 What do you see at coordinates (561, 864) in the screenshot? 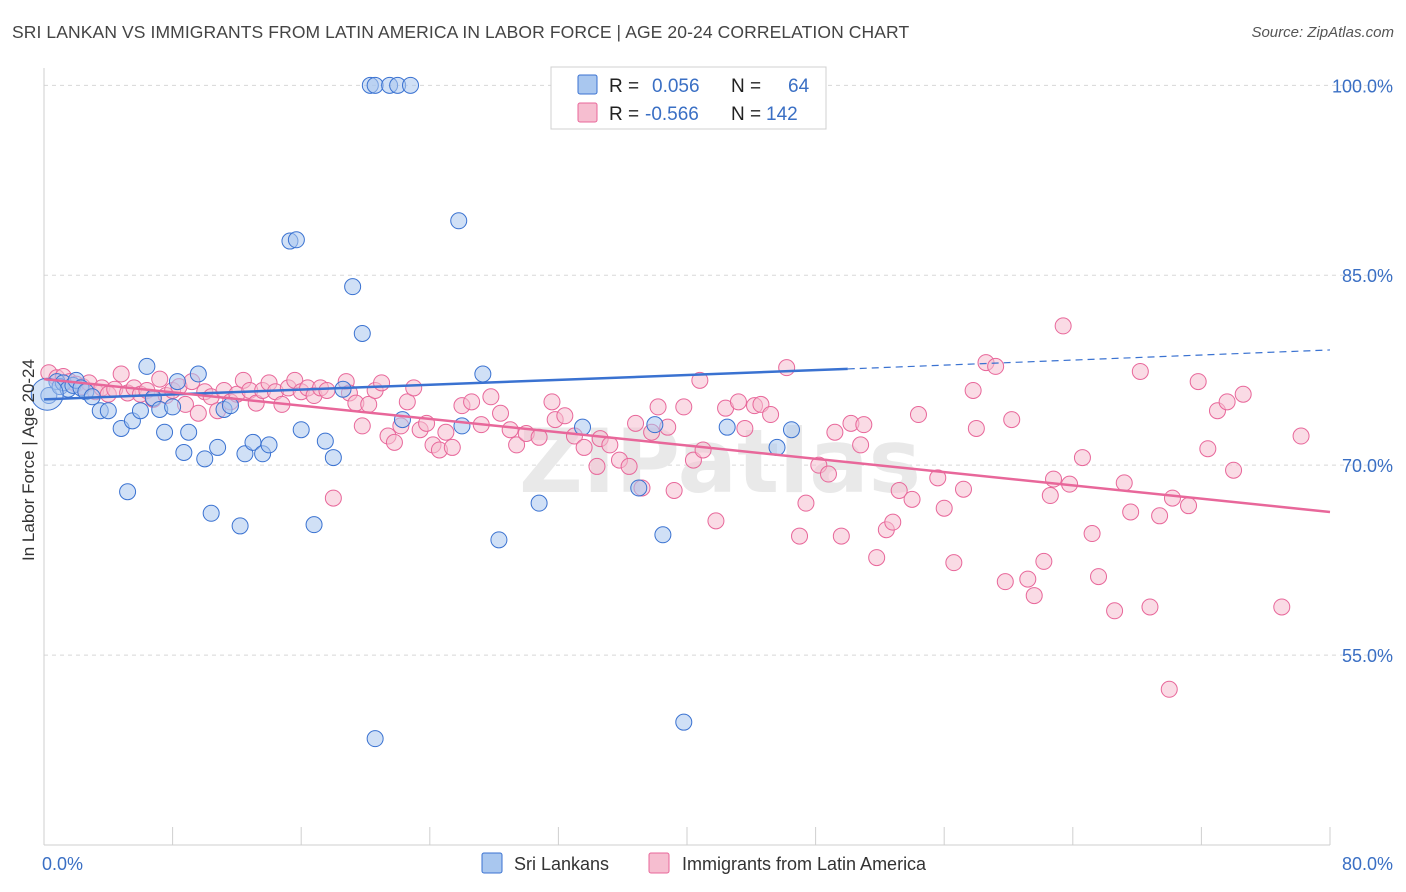
I see `bottom-legend-label-blue: Sri Lankans` at bounding box center [561, 864].